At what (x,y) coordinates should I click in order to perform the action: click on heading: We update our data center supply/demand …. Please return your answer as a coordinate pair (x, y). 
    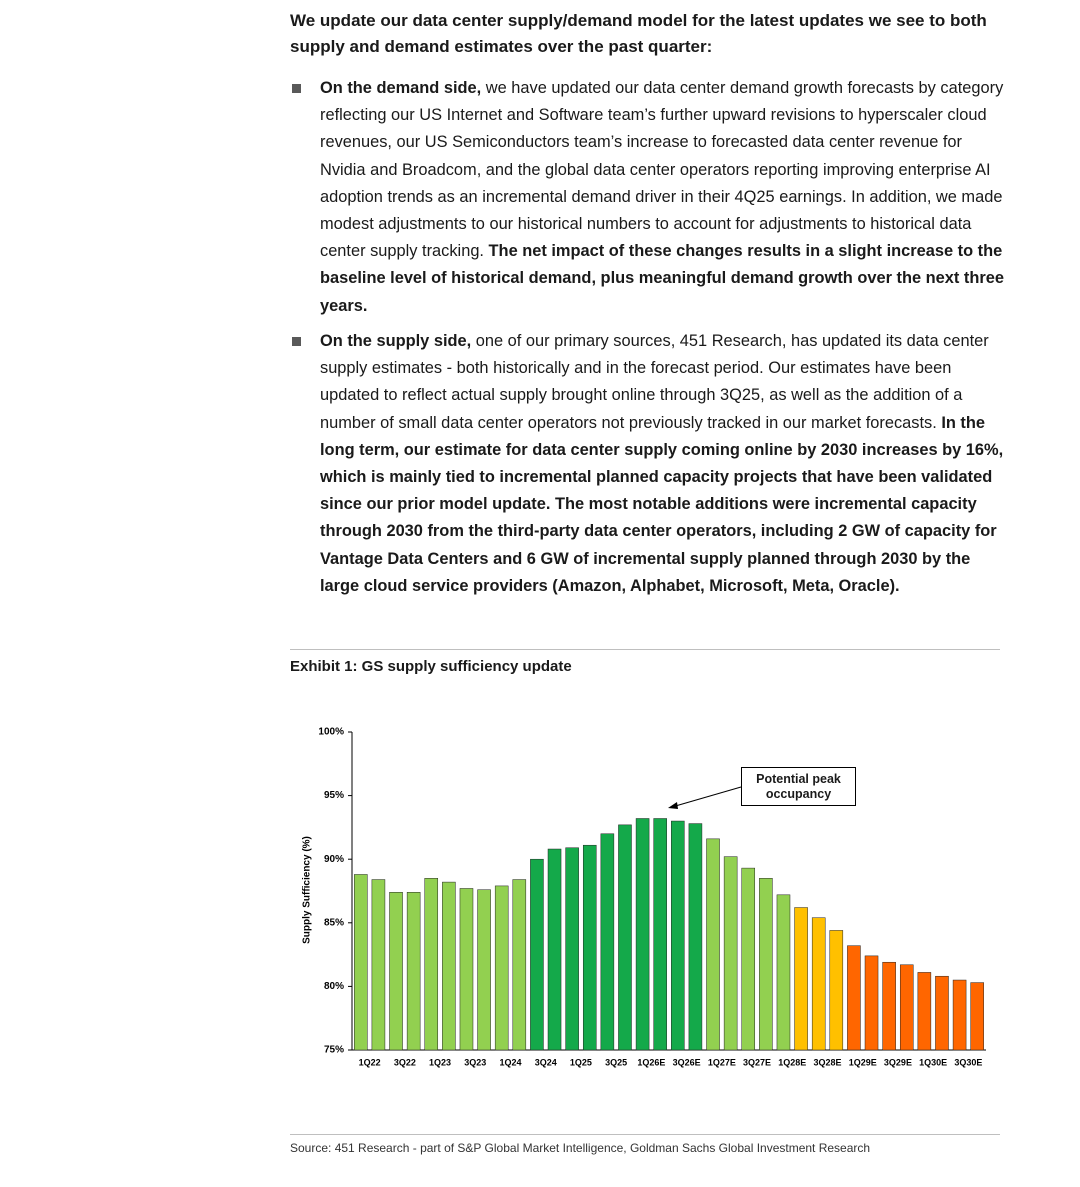
    Looking at the image, I should click on (638, 33).